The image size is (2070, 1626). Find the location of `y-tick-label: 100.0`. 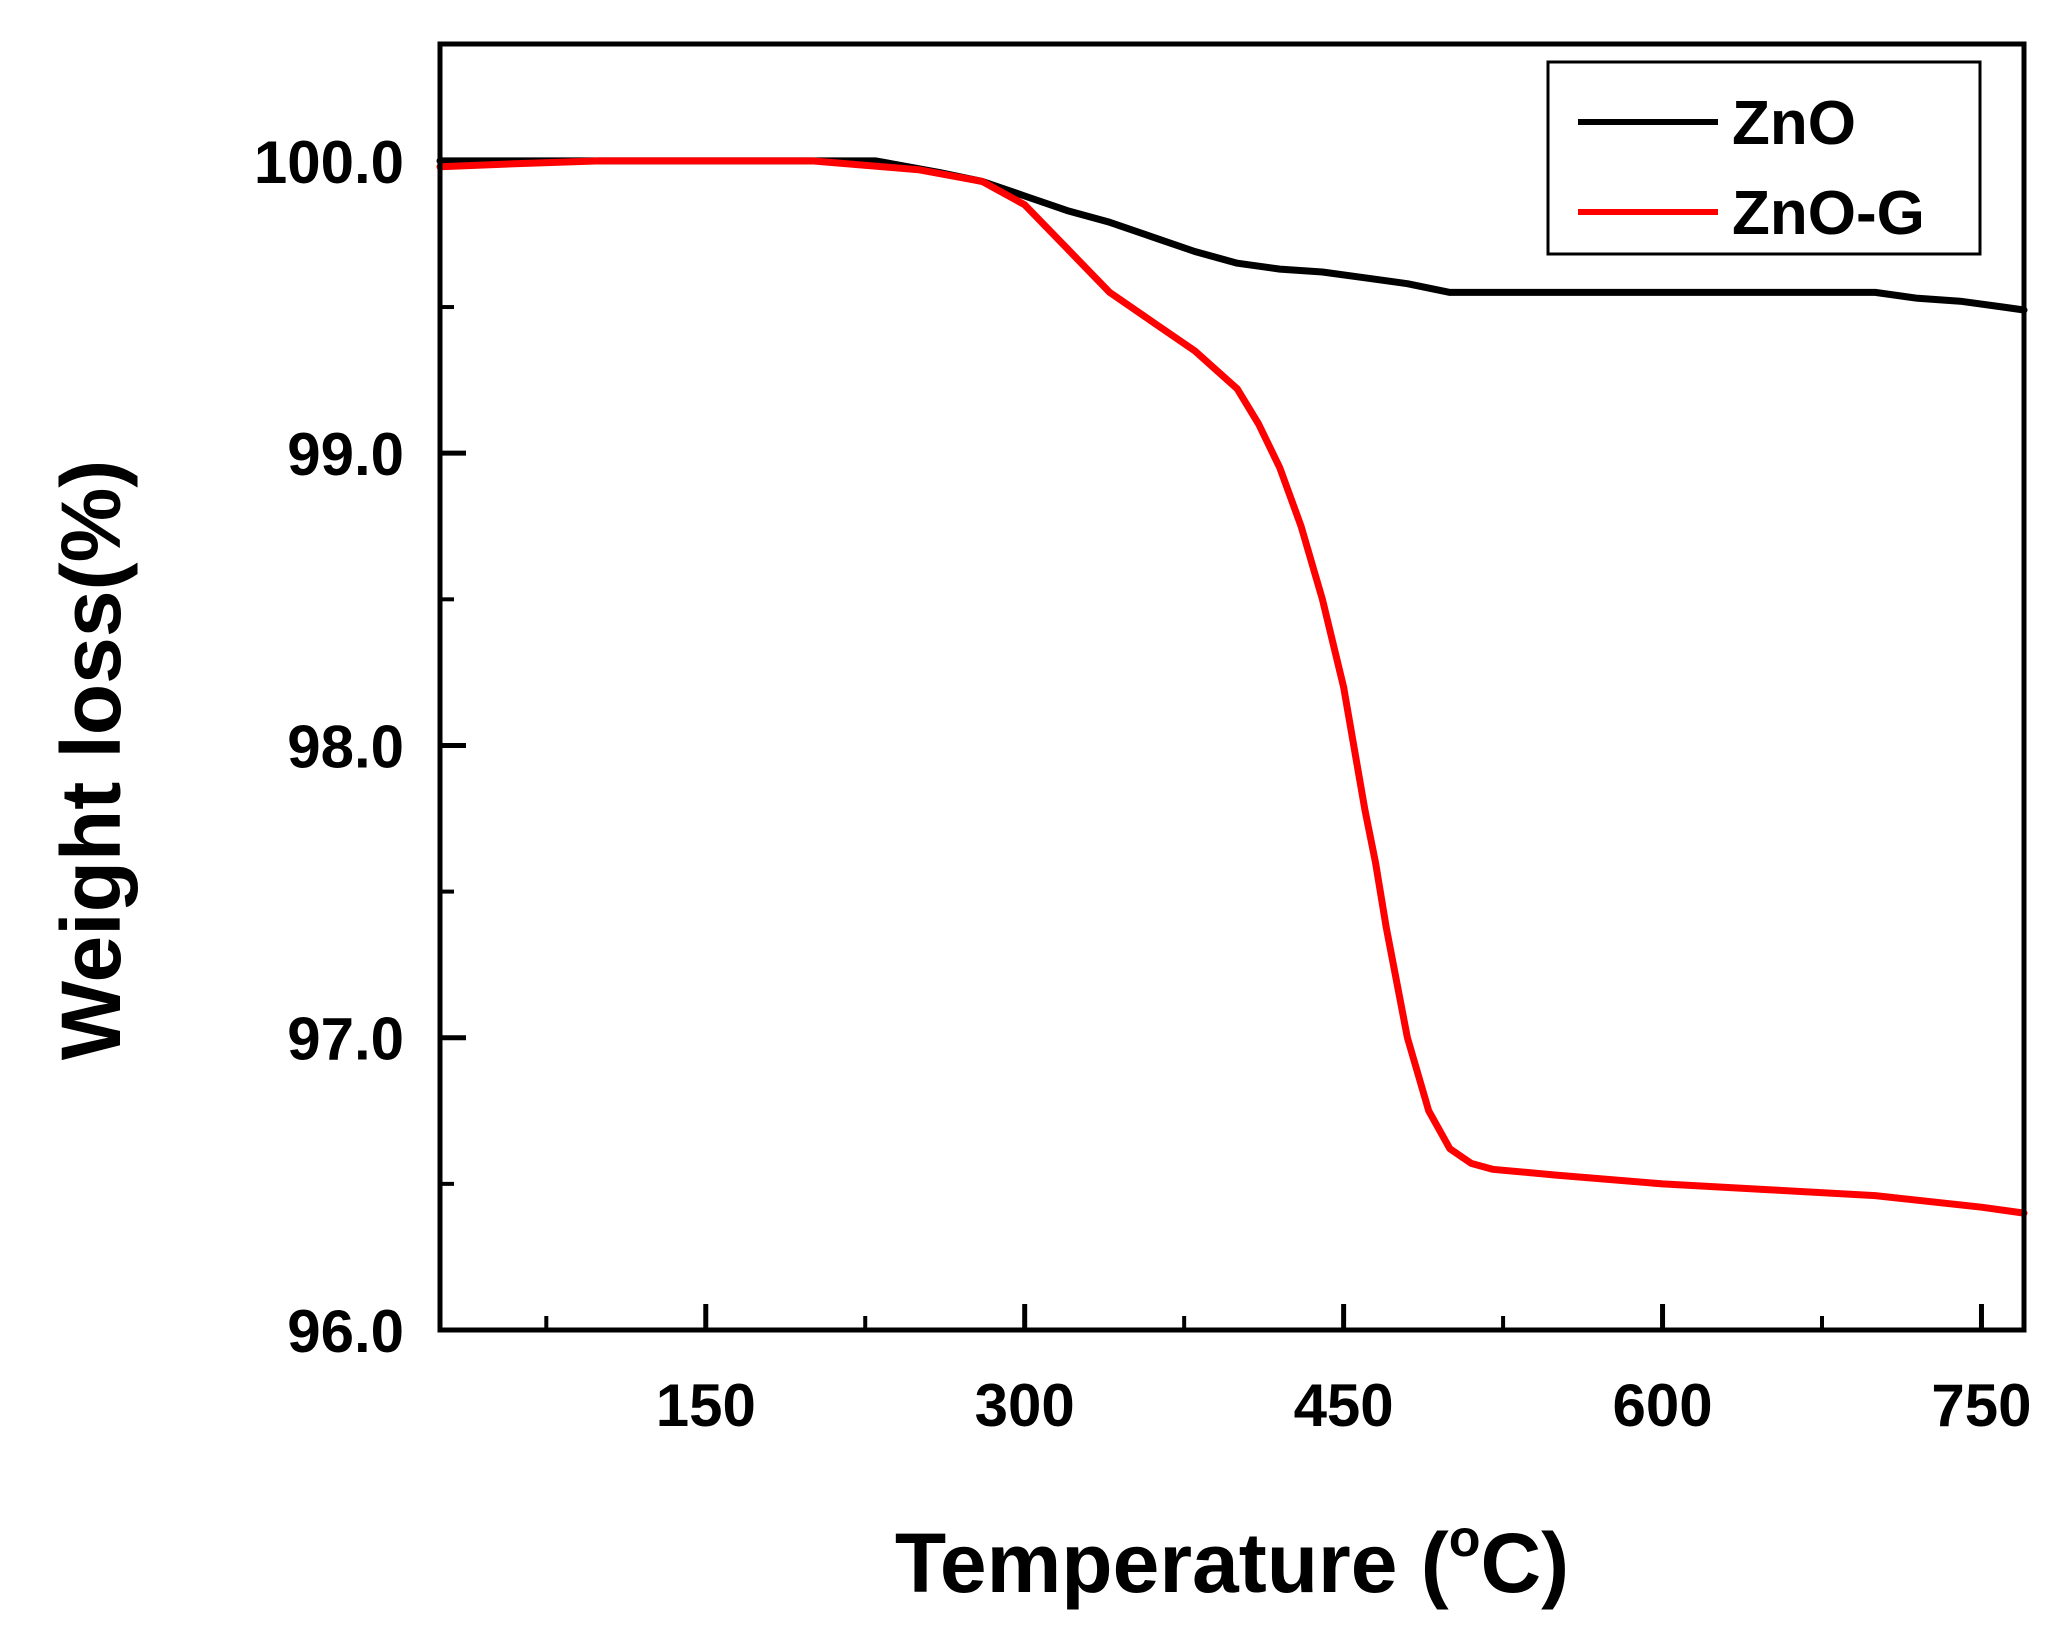

y-tick-label: 100.0 is located at coordinates (329, 162).